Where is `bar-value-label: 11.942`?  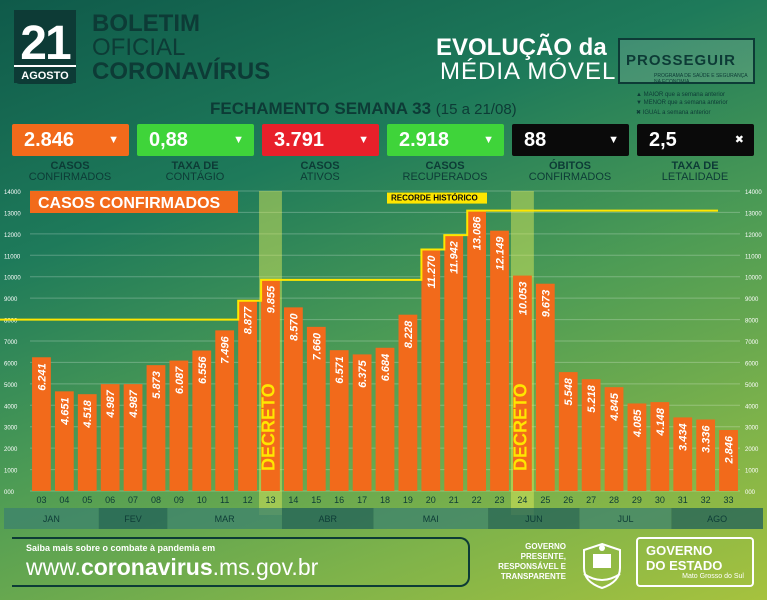
bar-value-label: 11.942 is located at coordinates (455, 257).